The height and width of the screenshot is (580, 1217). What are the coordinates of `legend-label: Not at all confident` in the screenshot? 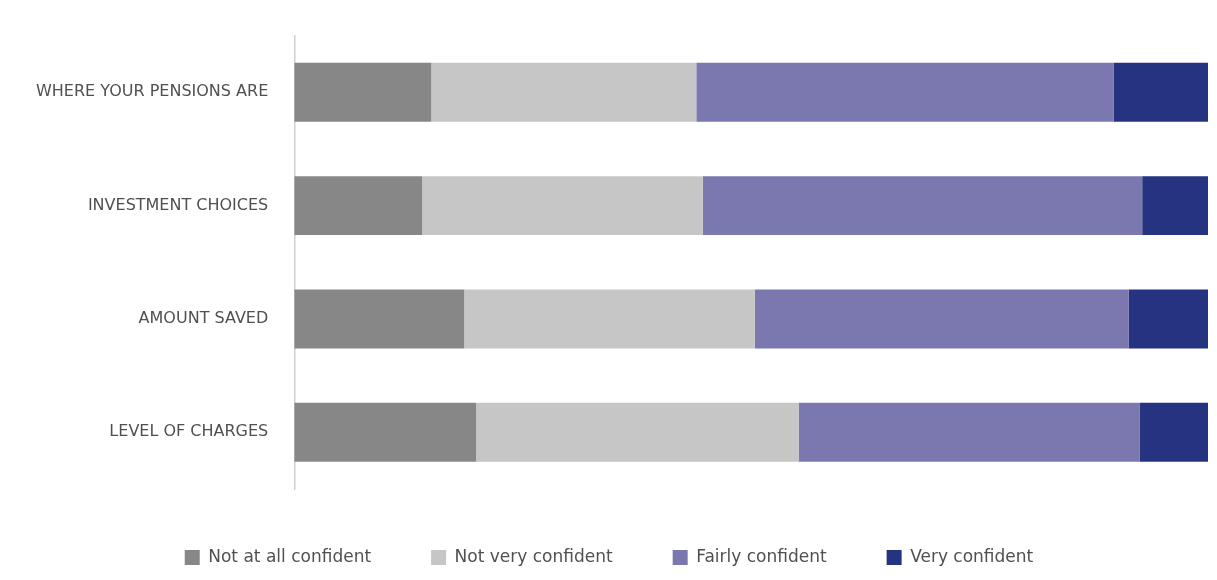 It's located at (290, 555).